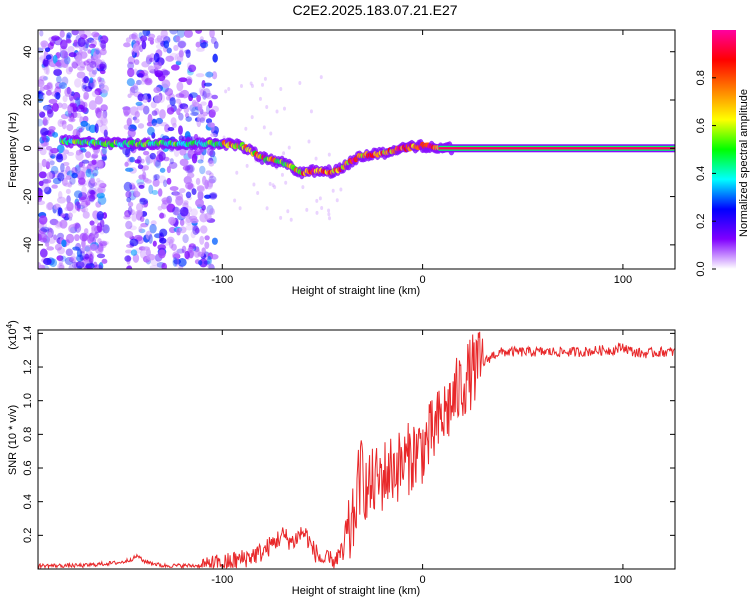 The image size is (750, 600). I want to click on x-tick-label: -100, so click(222, 280).